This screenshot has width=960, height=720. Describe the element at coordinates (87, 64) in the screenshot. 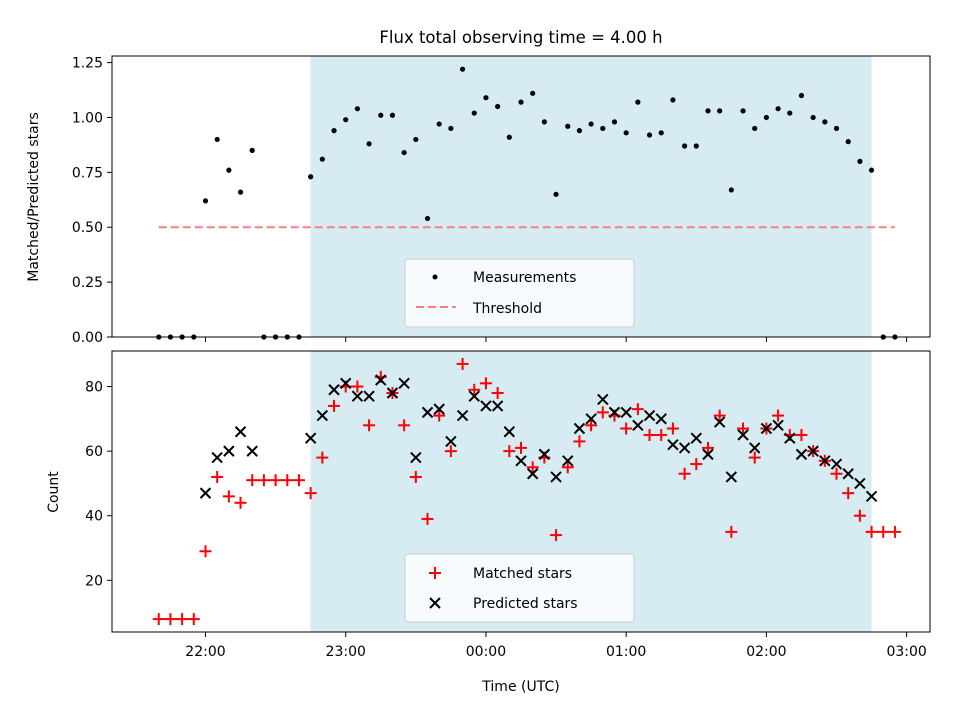

I see `y-tick-label: 1.25` at that location.